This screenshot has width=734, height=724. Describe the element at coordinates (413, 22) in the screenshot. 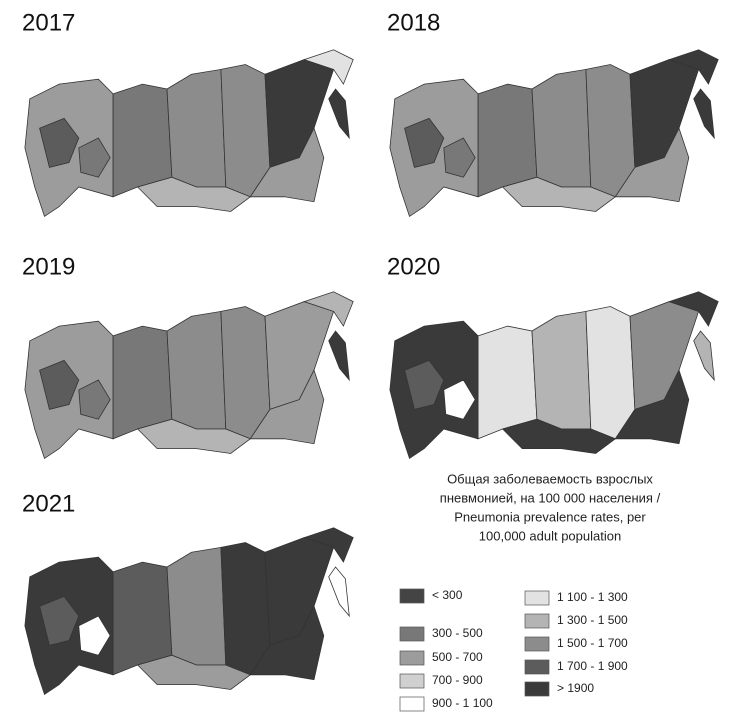

I see `map-year: 2018` at that location.